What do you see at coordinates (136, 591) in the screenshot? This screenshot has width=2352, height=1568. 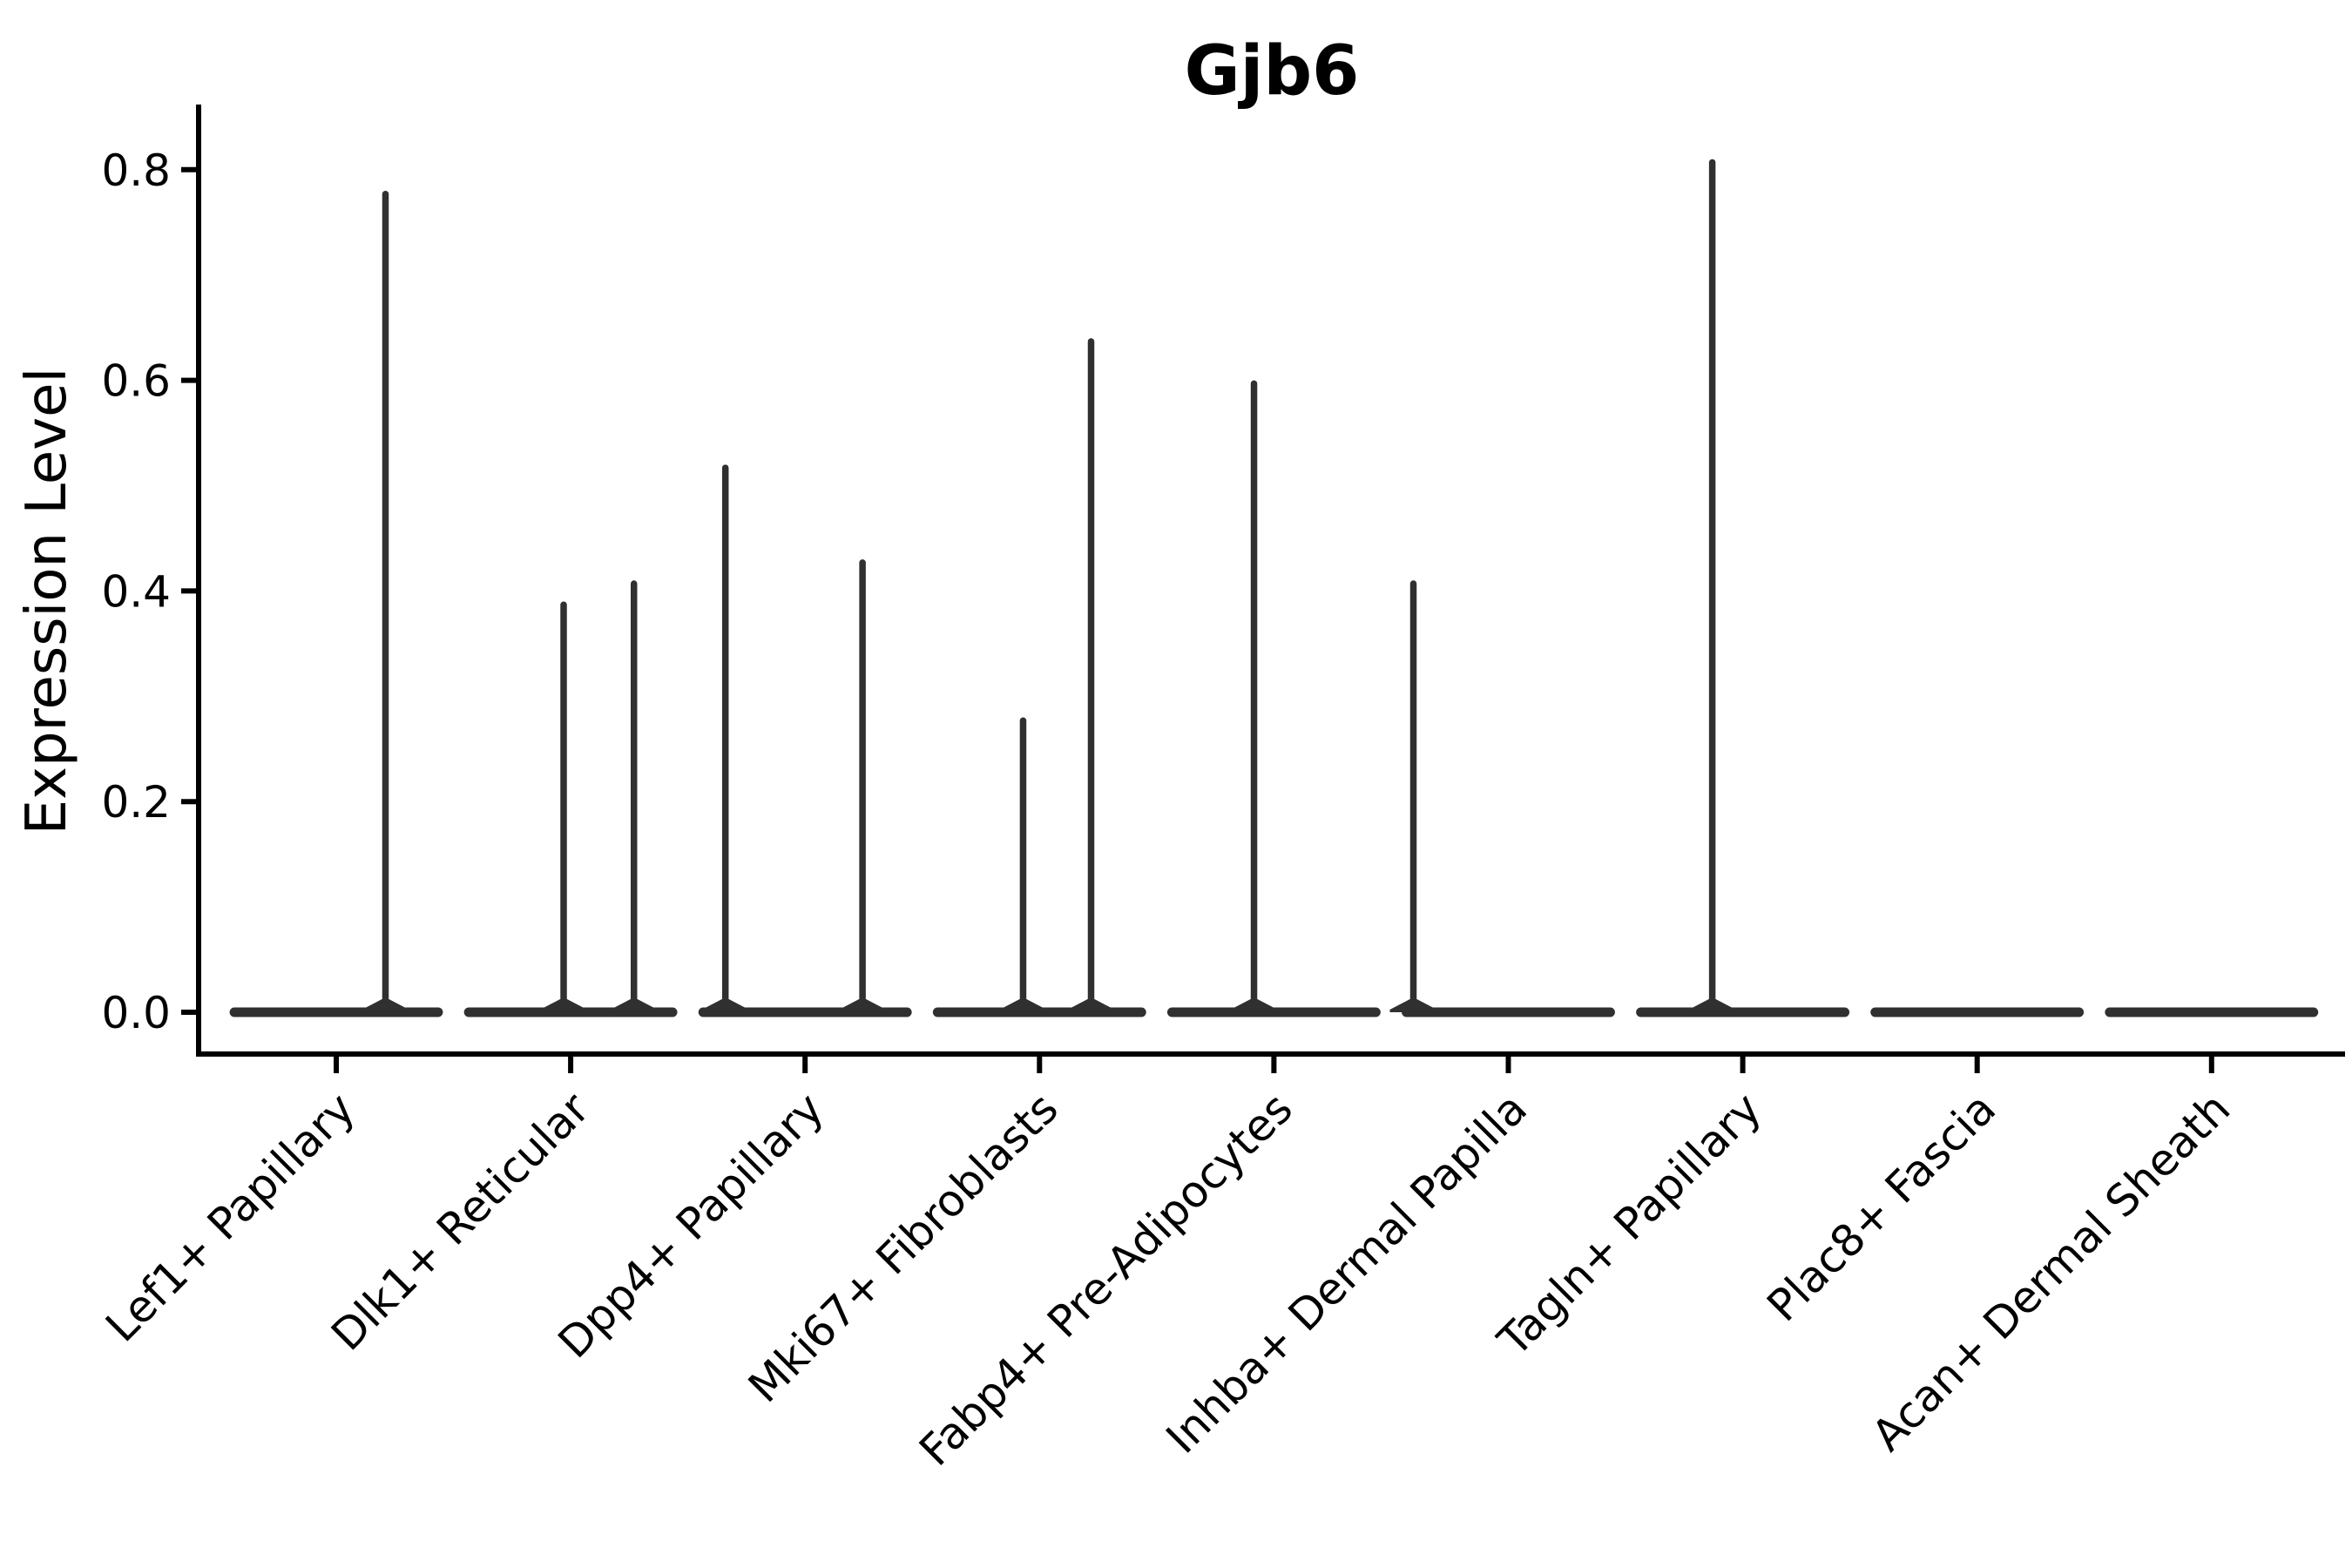 I see `y-tick-label: 0.4` at bounding box center [136, 591].